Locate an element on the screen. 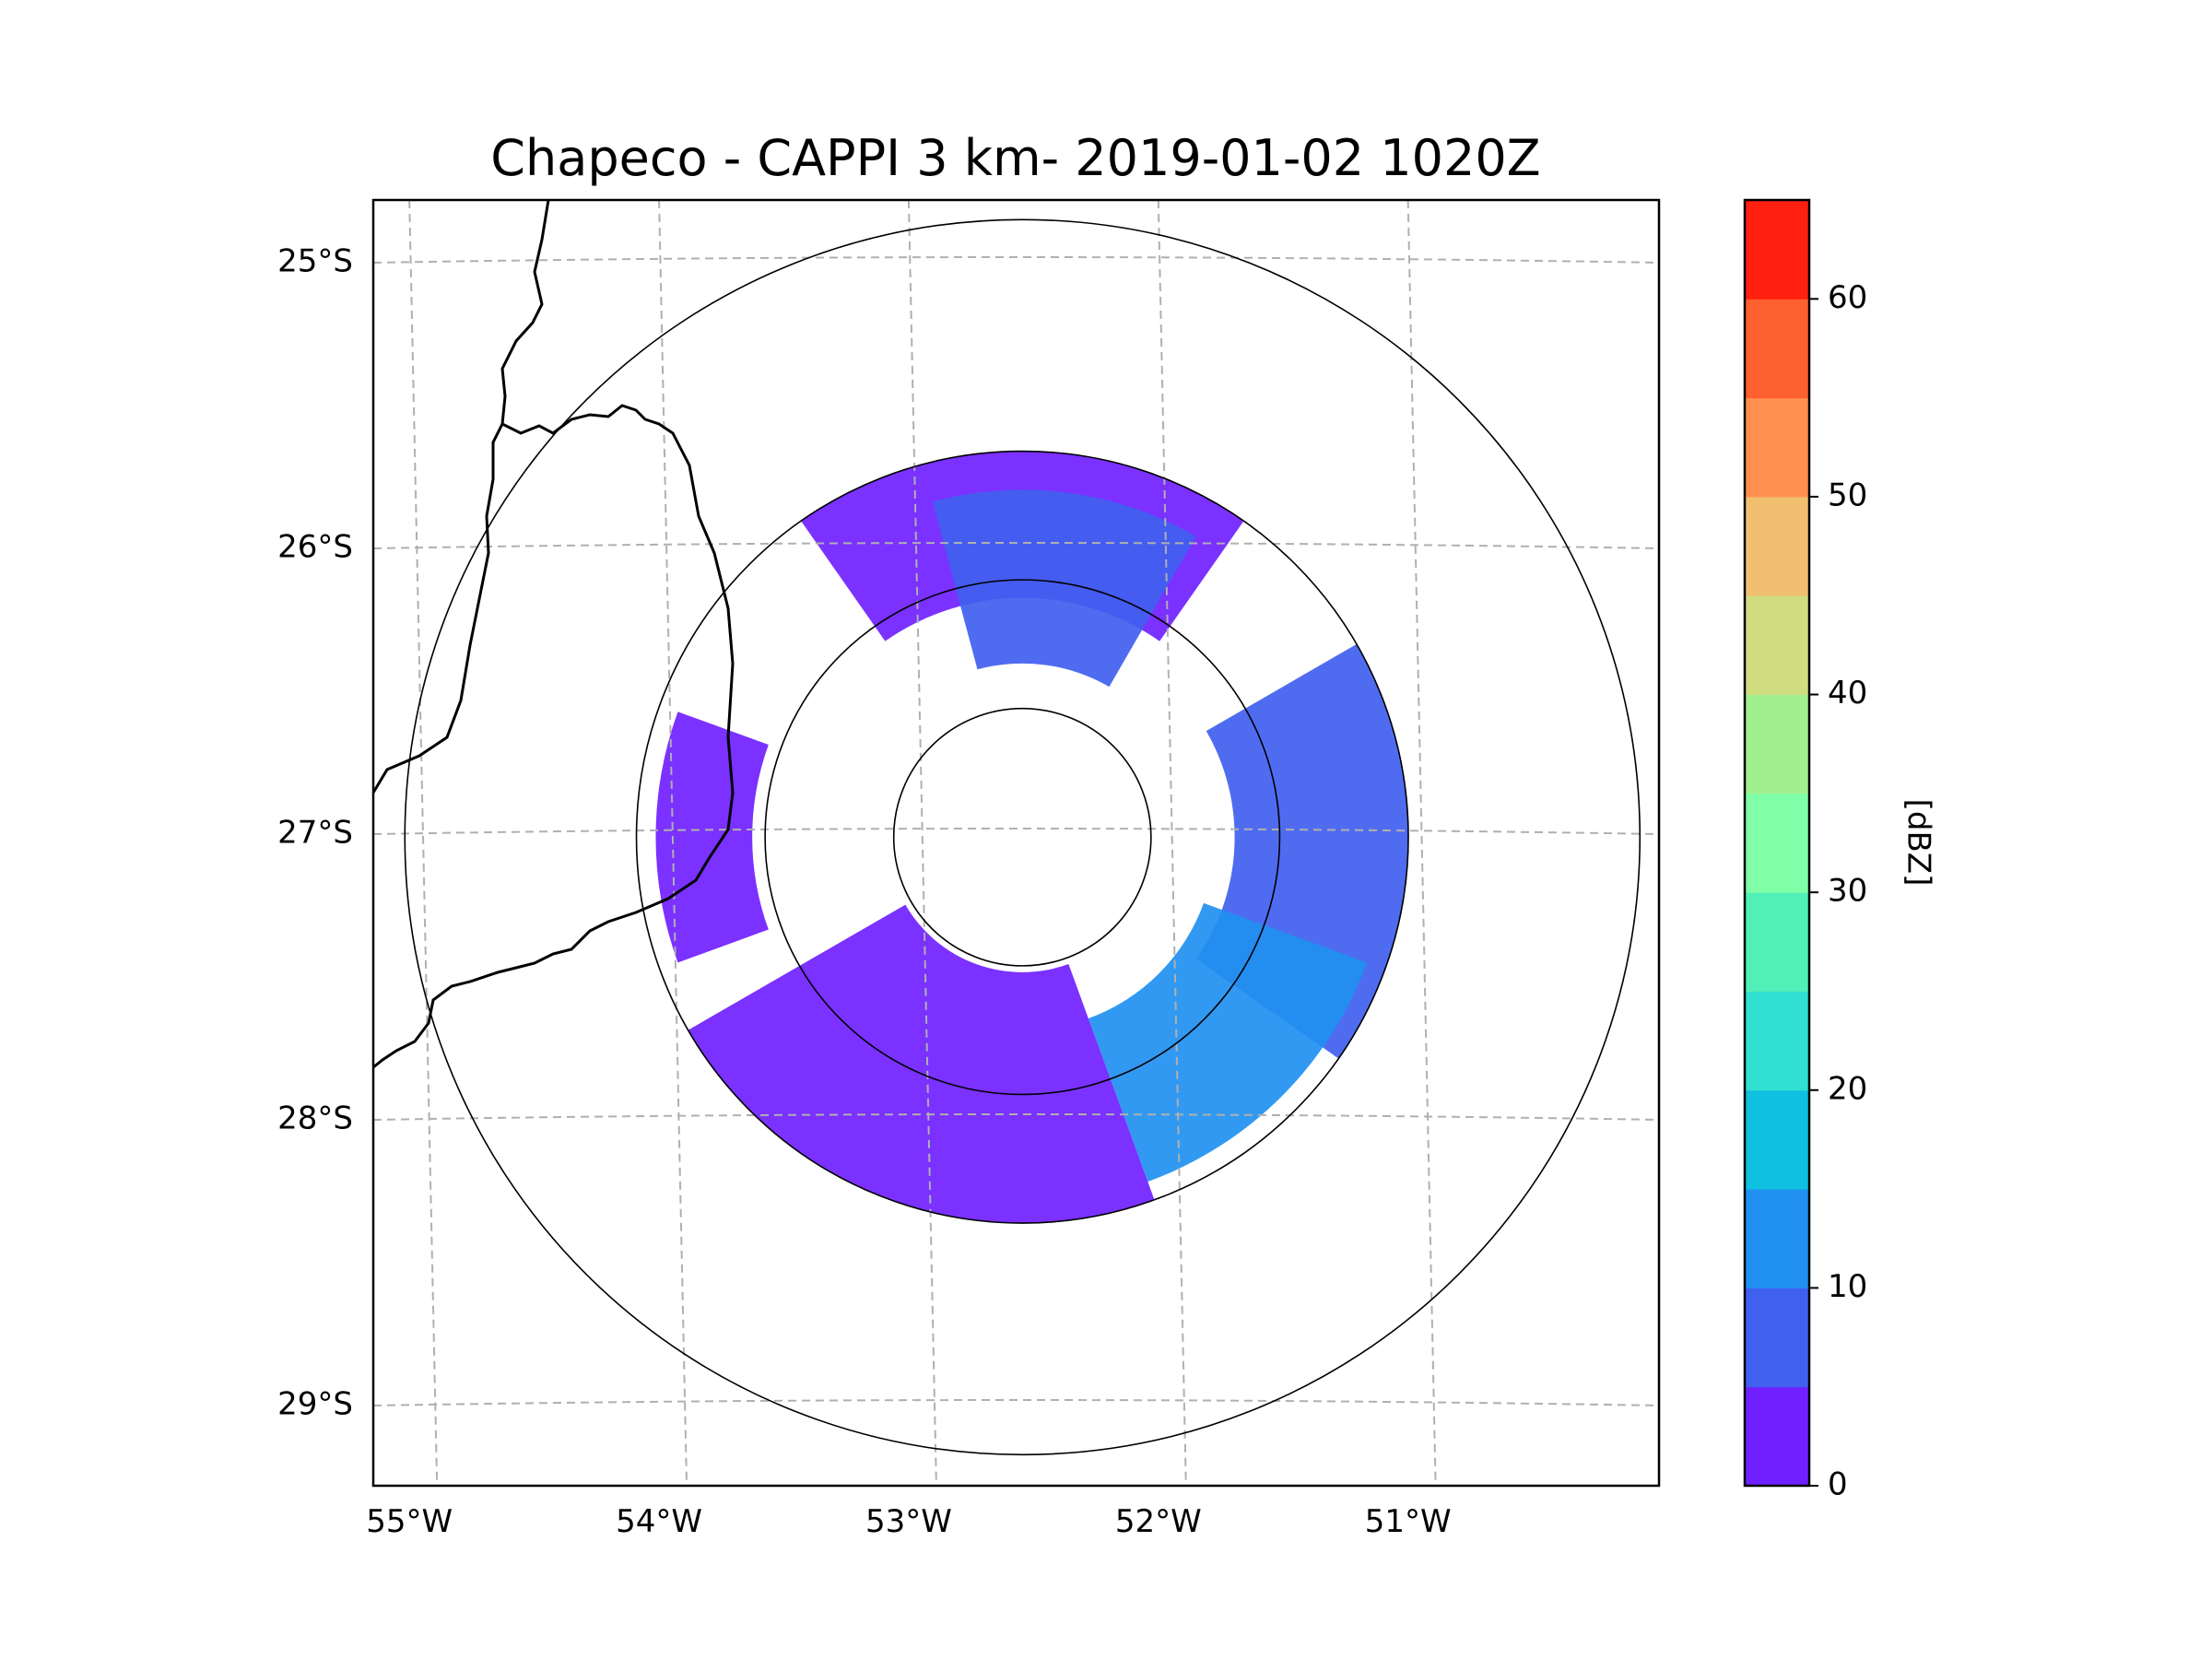 The height and width of the screenshot is (1659, 2212). colorbar-tick-label-0: 0 is located at coordinates (1838, 1484).